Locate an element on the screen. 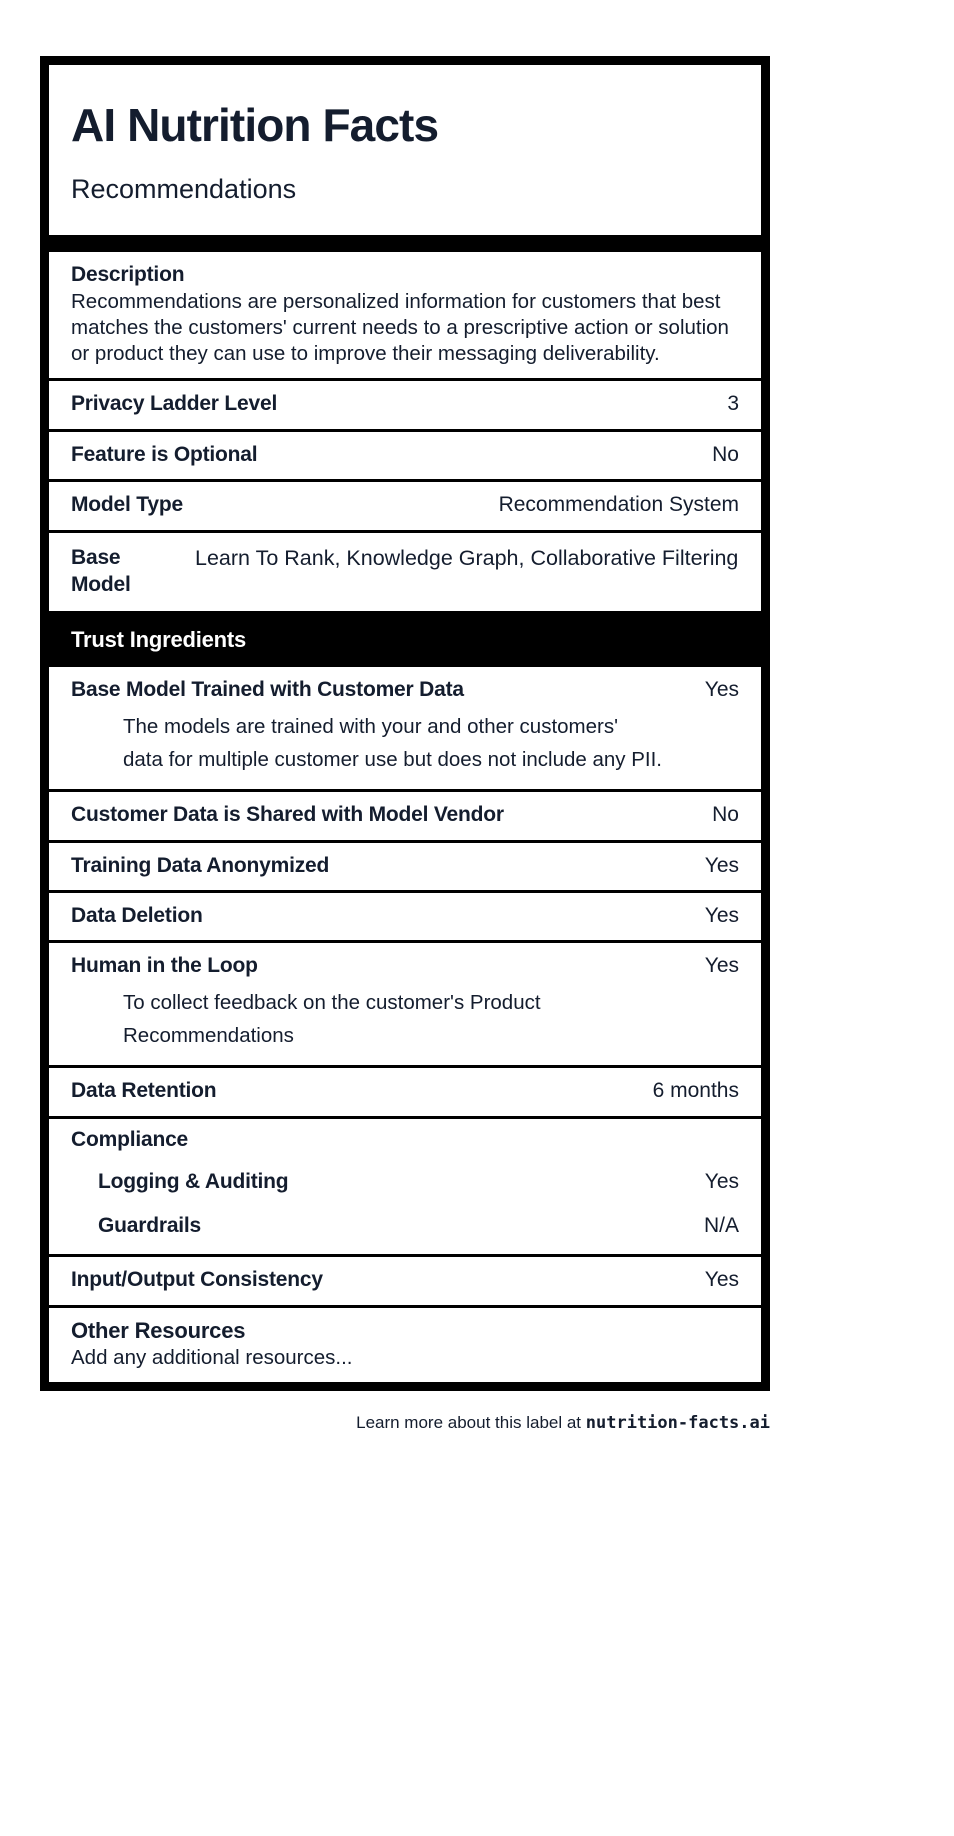 This screenshot has height=1836, width=954. row-label-input-output-consistency: Input/Output Consistency is located at coordinates (197, 1280).